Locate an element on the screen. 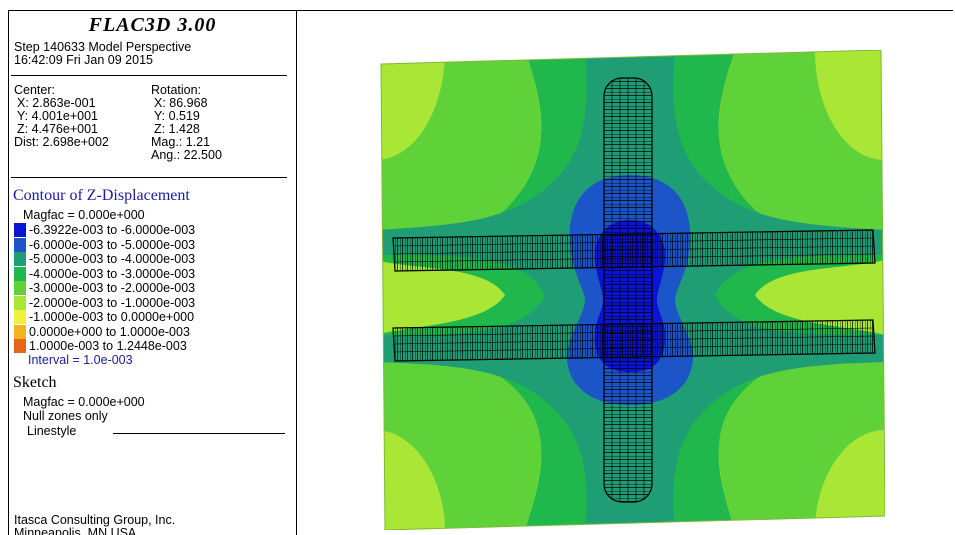 The width and height of the screenshot is (955, 535). view-angle: Ang.: 22.500 is located at coordinates (186, 155).